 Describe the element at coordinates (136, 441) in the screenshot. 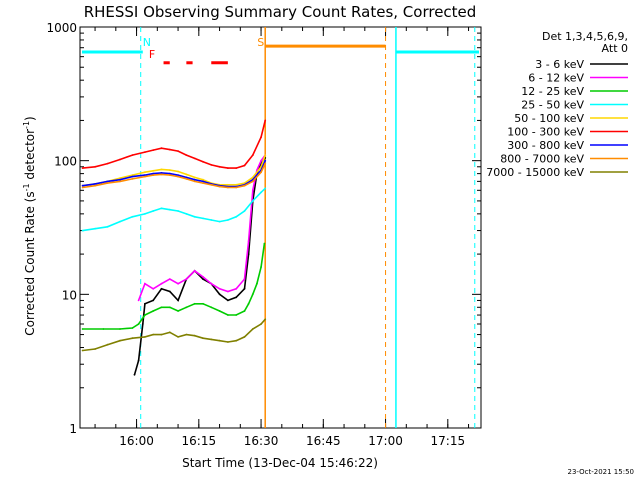

I see `x-tick-label: 16:00` at that location.